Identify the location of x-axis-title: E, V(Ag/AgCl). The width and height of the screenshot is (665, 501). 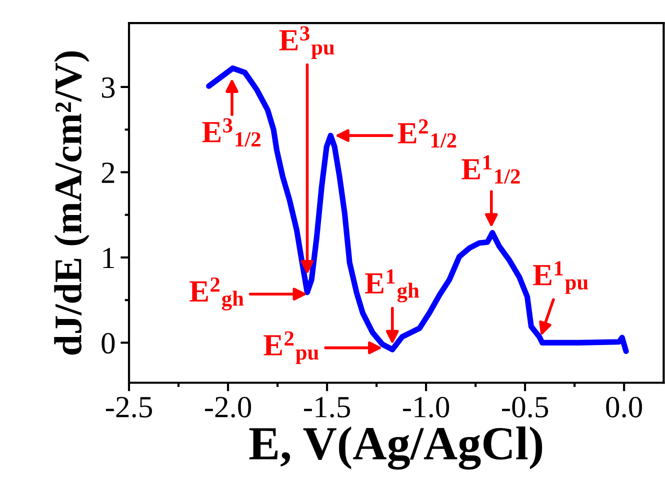
(395, 448).